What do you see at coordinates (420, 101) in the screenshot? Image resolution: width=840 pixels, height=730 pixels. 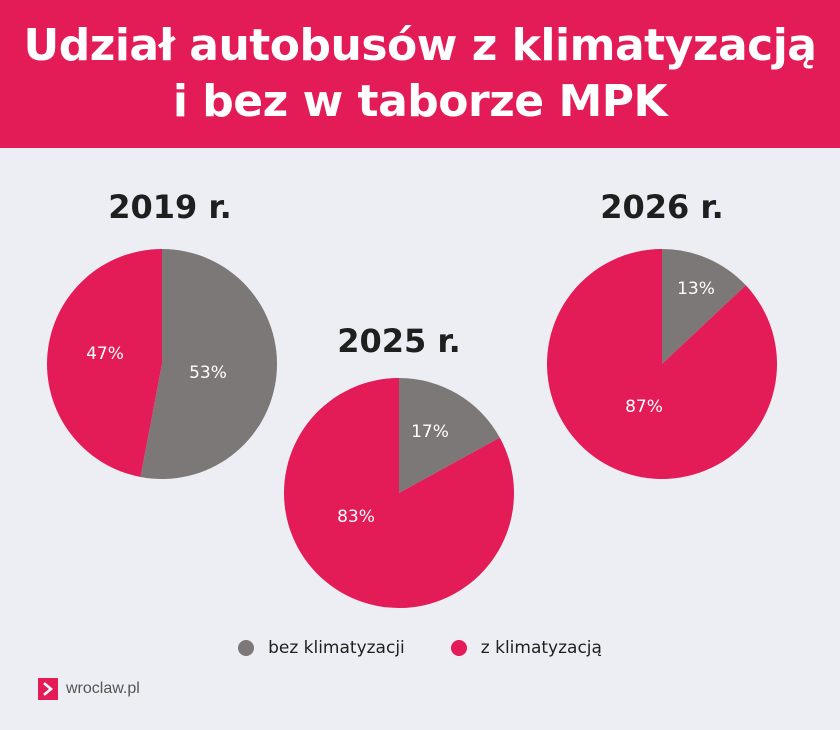 I see `page-title-line-2: i bez w taborze MPK` at bounding box center [420, 101].